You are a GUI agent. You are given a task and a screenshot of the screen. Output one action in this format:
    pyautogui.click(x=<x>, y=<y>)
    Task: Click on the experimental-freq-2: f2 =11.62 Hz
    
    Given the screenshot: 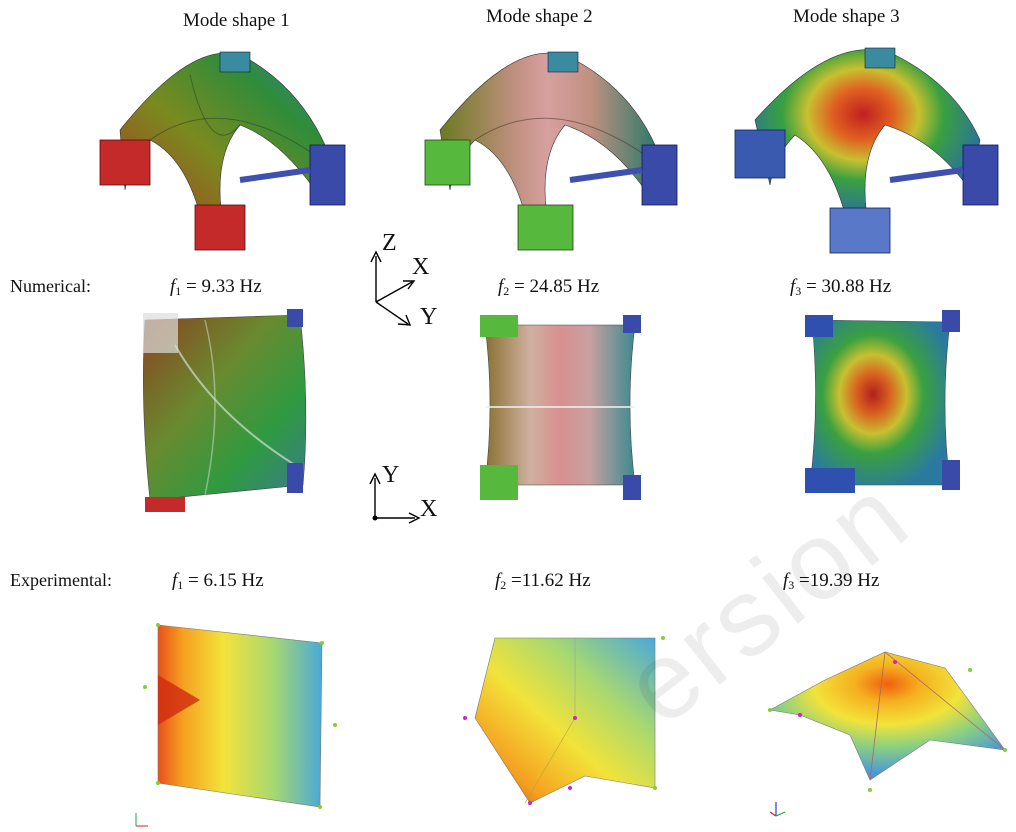 What is the action you would take?
    pyautogui.click(x=543, y=581)
    